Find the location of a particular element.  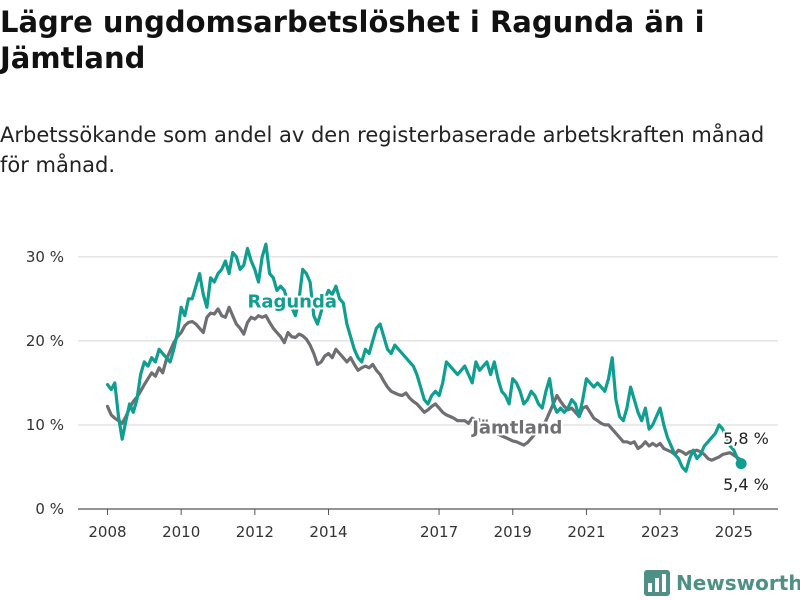

x-tick-label: 2010 is located at coordinates (181, 532).